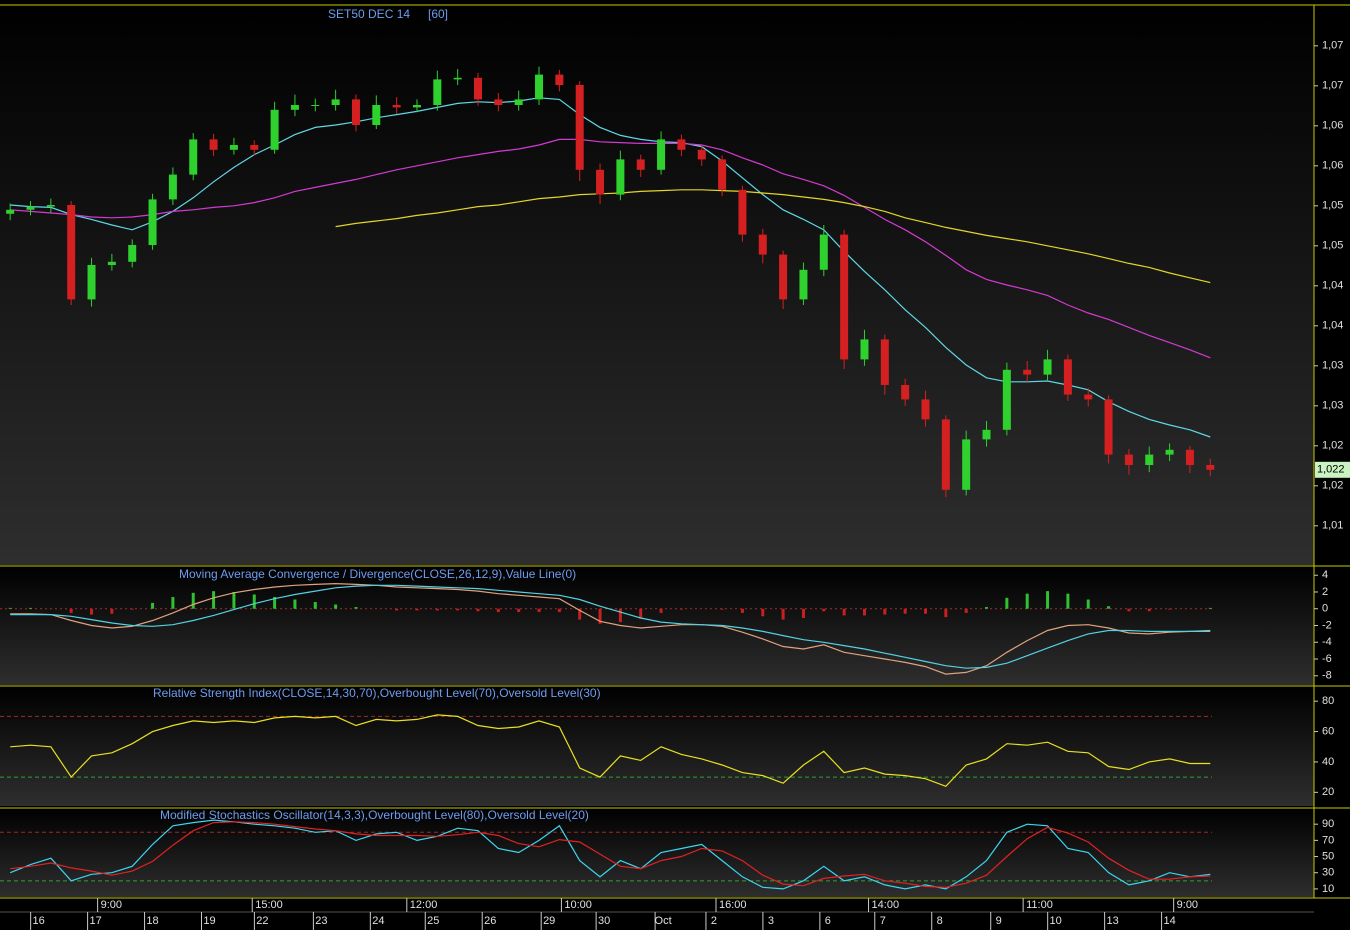  Describe the element at coordinates (378, 921) in the screenshot. I see `x-date-label: 24` at that location.